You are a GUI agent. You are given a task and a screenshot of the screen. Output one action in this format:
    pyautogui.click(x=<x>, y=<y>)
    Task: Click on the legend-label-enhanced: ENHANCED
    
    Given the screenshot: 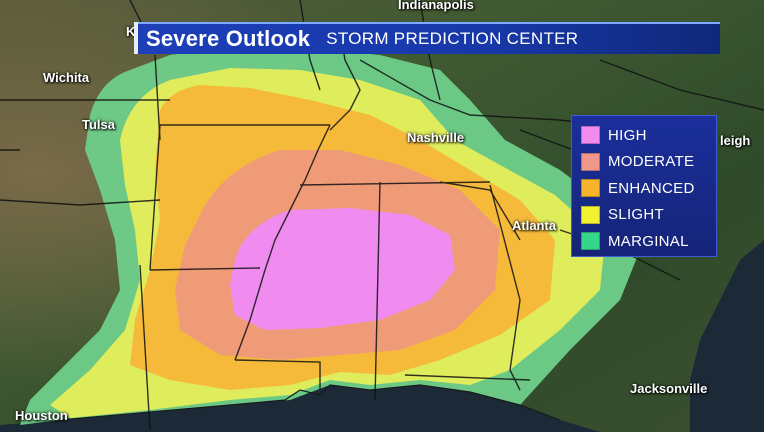 What is the action you would take?
    pyautogui.click(x=651, y=188)
    